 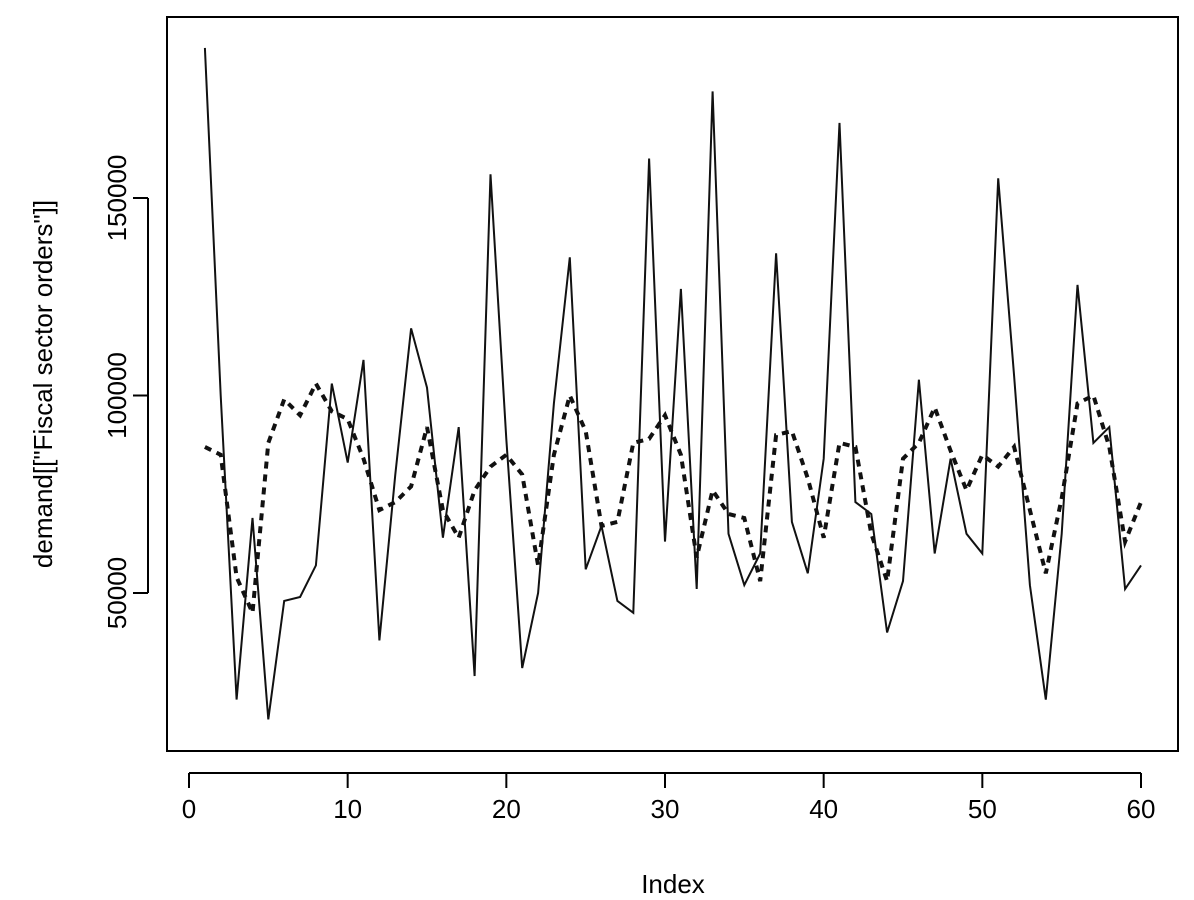 What do you see at coordinates (982, 809) in the screenshot?
I see `x-tick-label: 50` at bounding box center [982, 809].